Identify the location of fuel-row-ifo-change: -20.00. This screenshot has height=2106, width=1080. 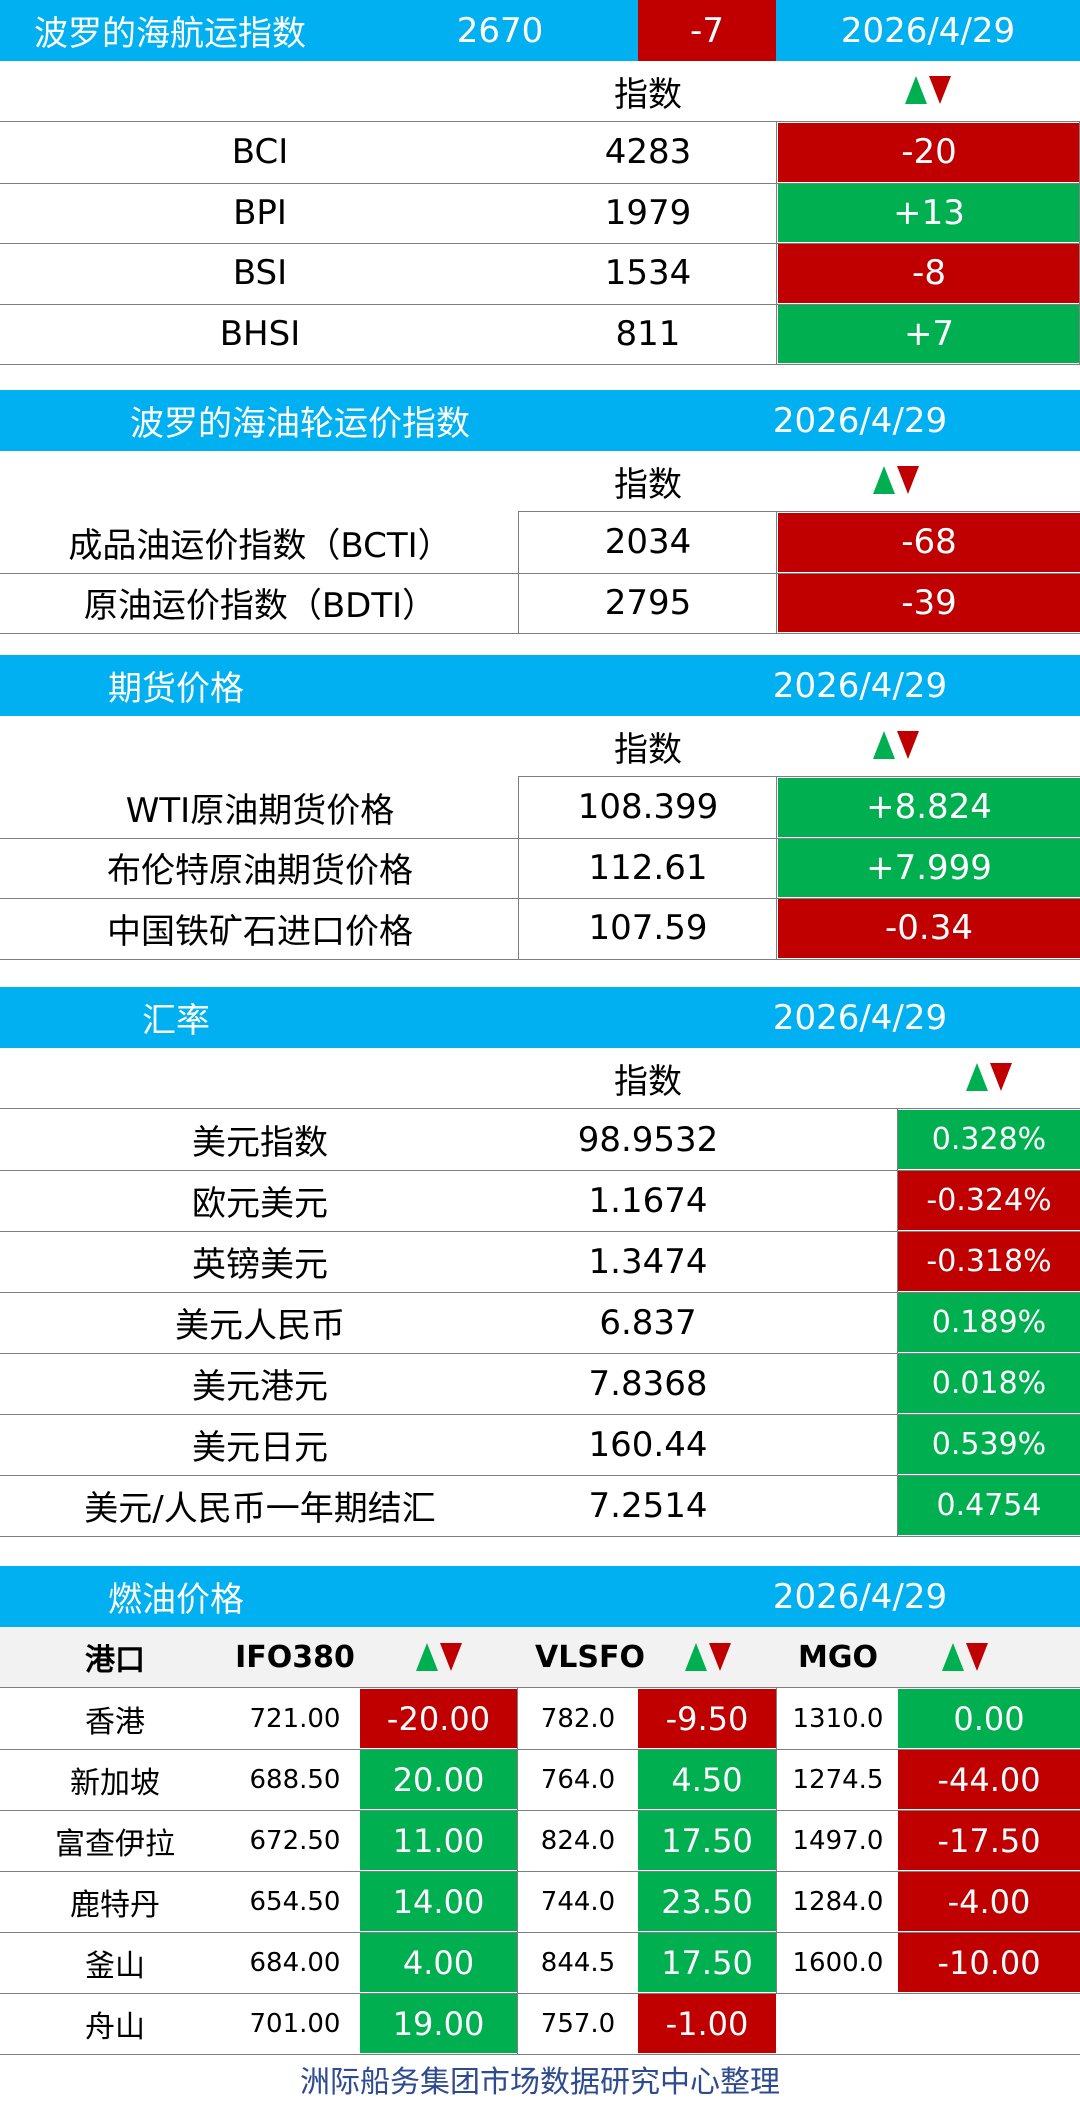
(438, 1718).